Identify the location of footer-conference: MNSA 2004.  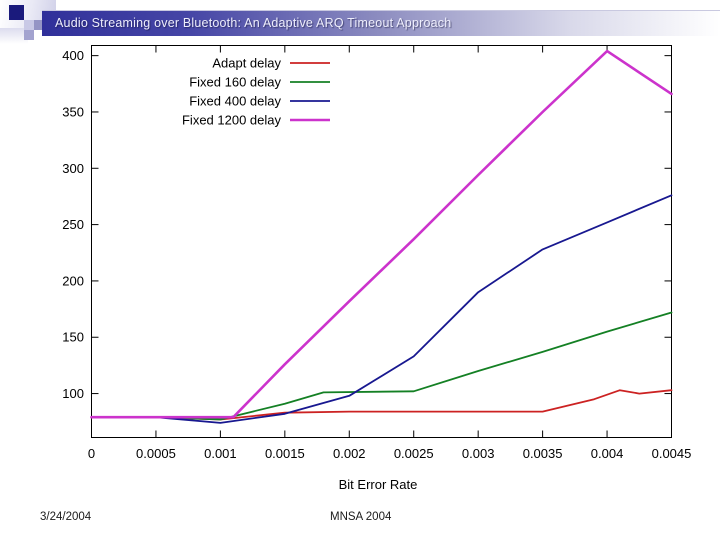
(361, 517).